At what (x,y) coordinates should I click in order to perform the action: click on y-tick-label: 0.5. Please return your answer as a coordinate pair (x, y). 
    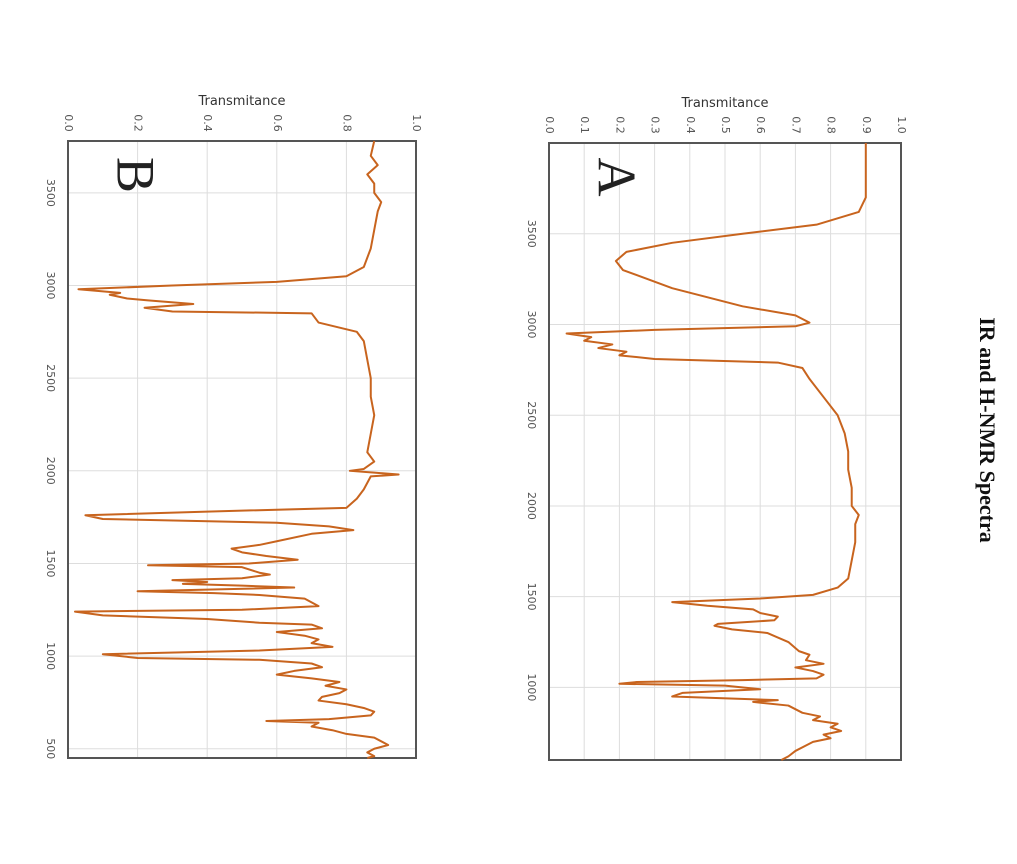
    Looking at the image, I should click on (725, 125).